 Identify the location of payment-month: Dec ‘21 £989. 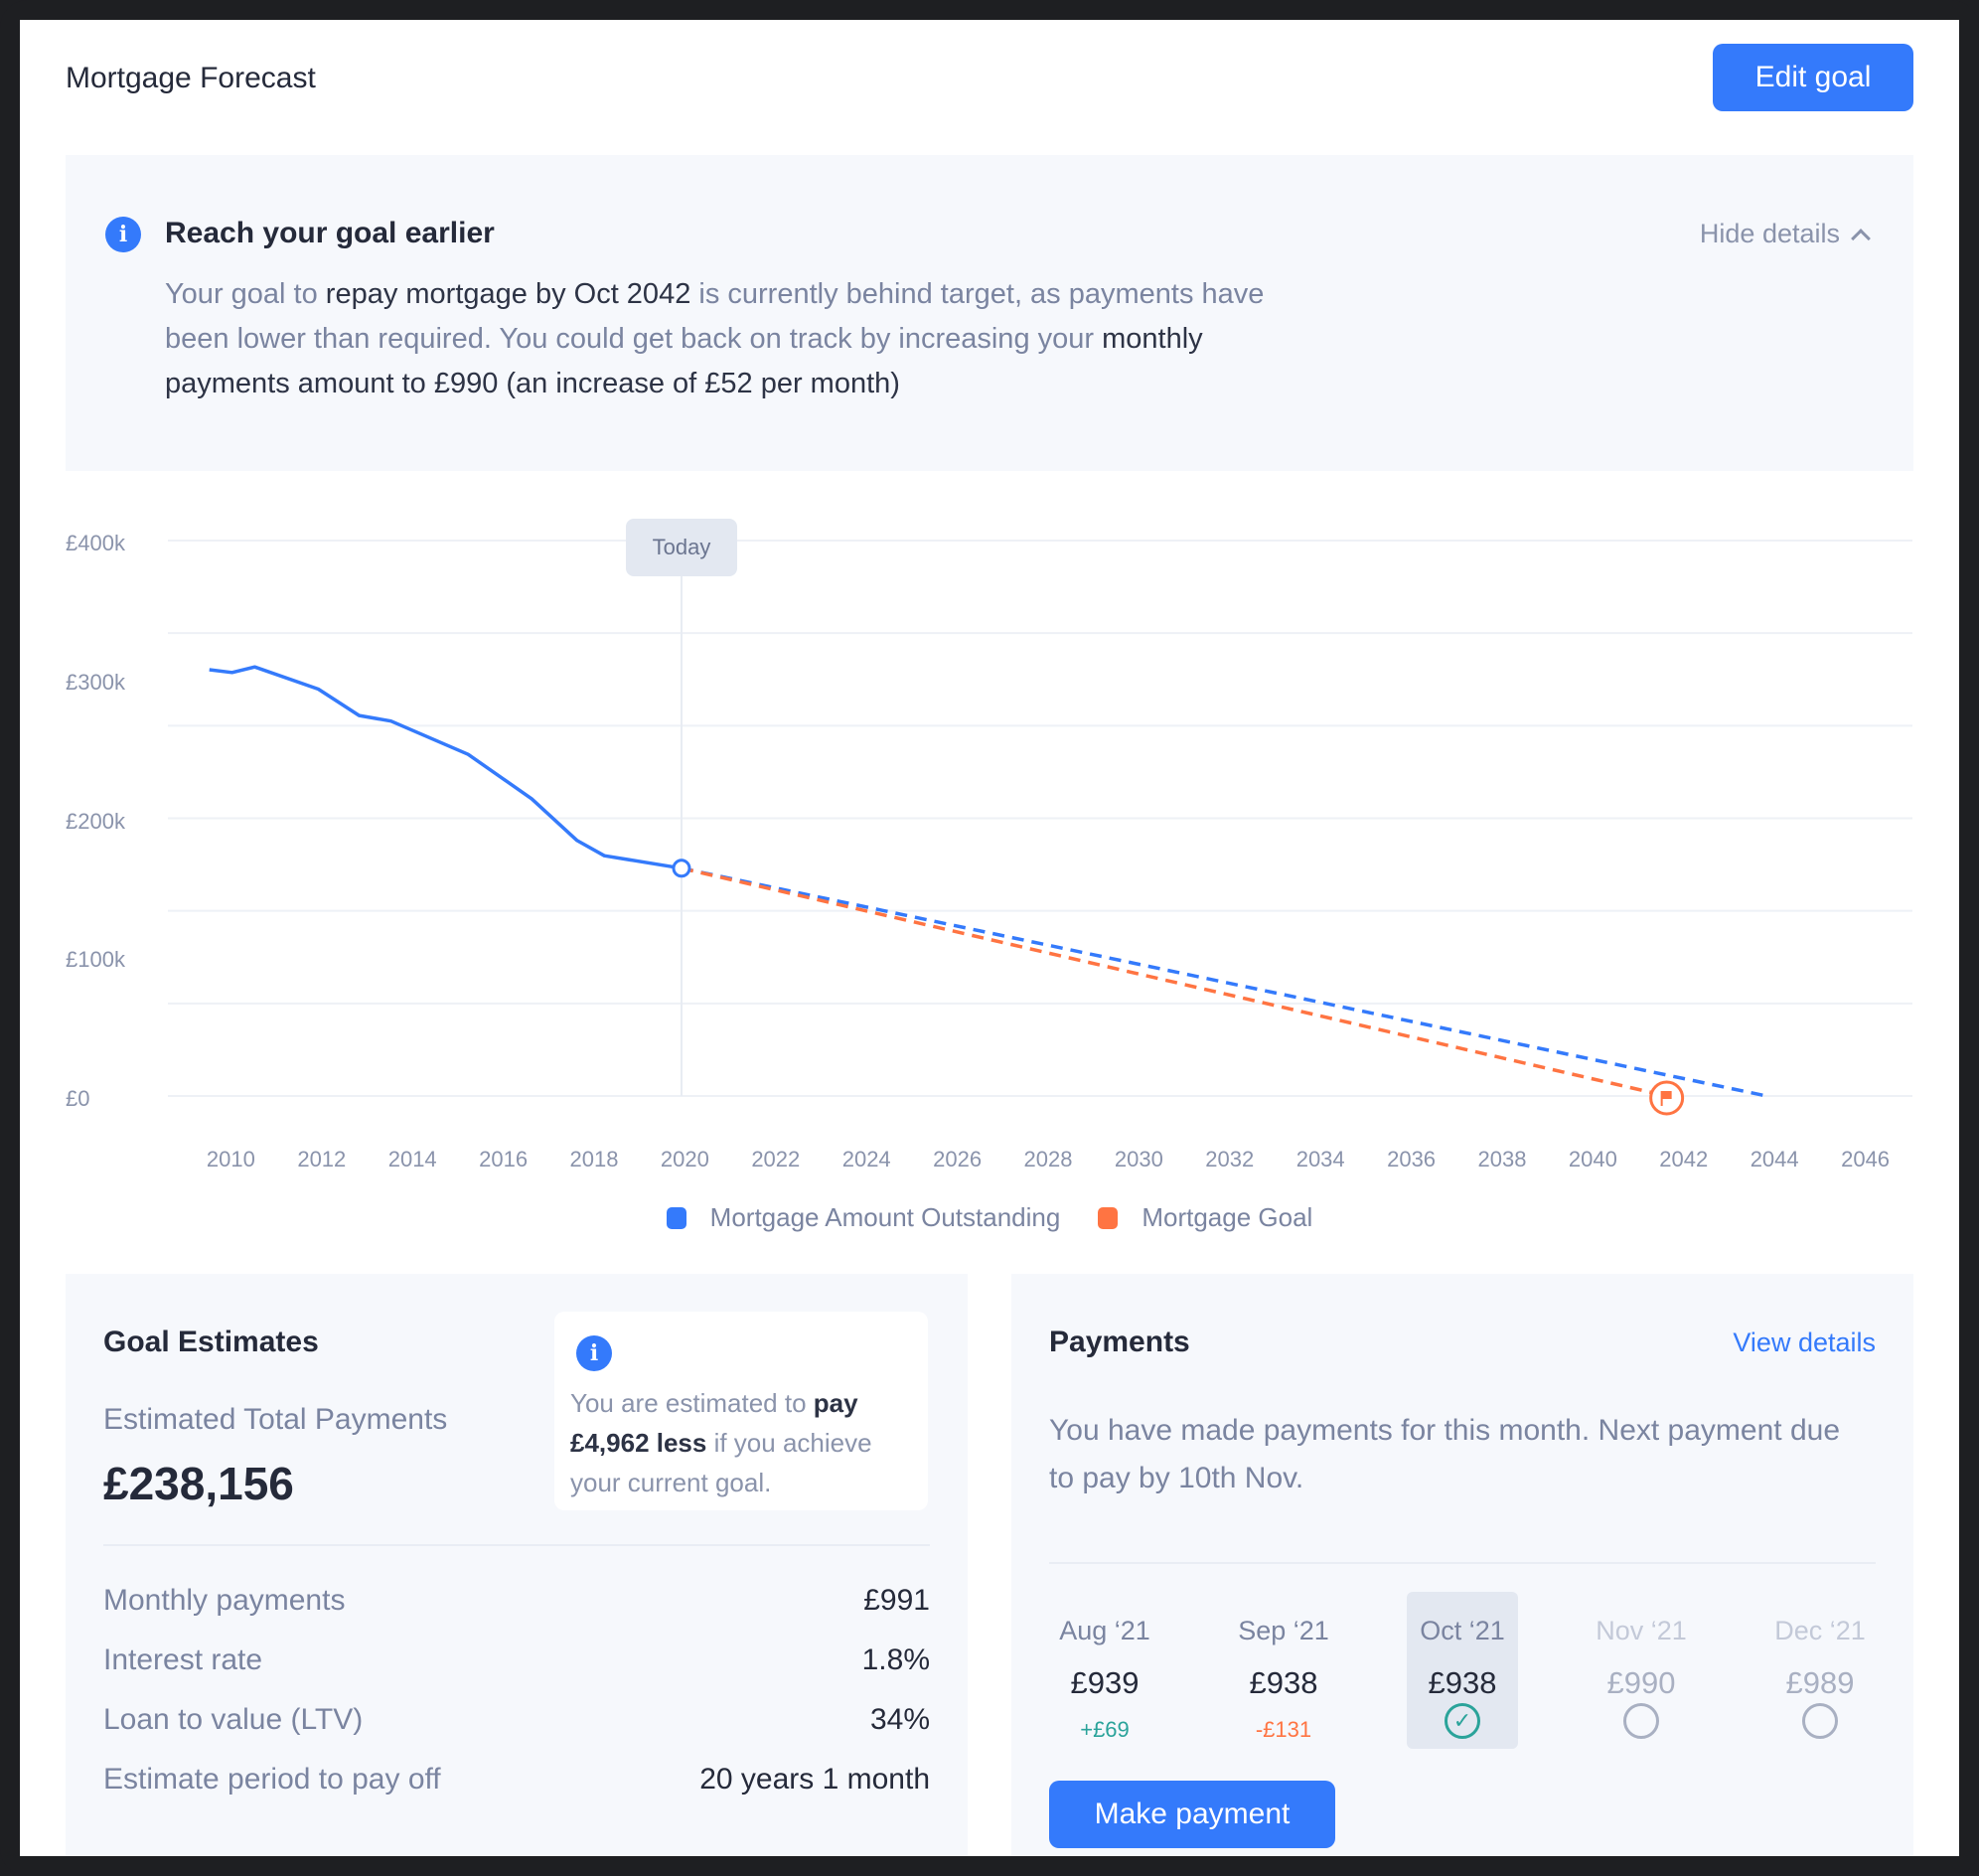
(1820, 1670).